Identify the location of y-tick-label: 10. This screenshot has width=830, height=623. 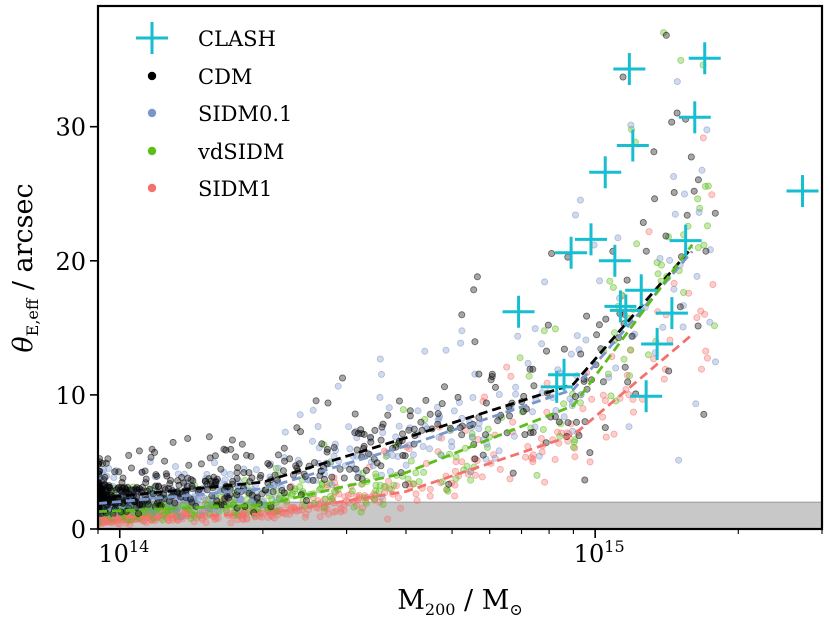
(70, 396).